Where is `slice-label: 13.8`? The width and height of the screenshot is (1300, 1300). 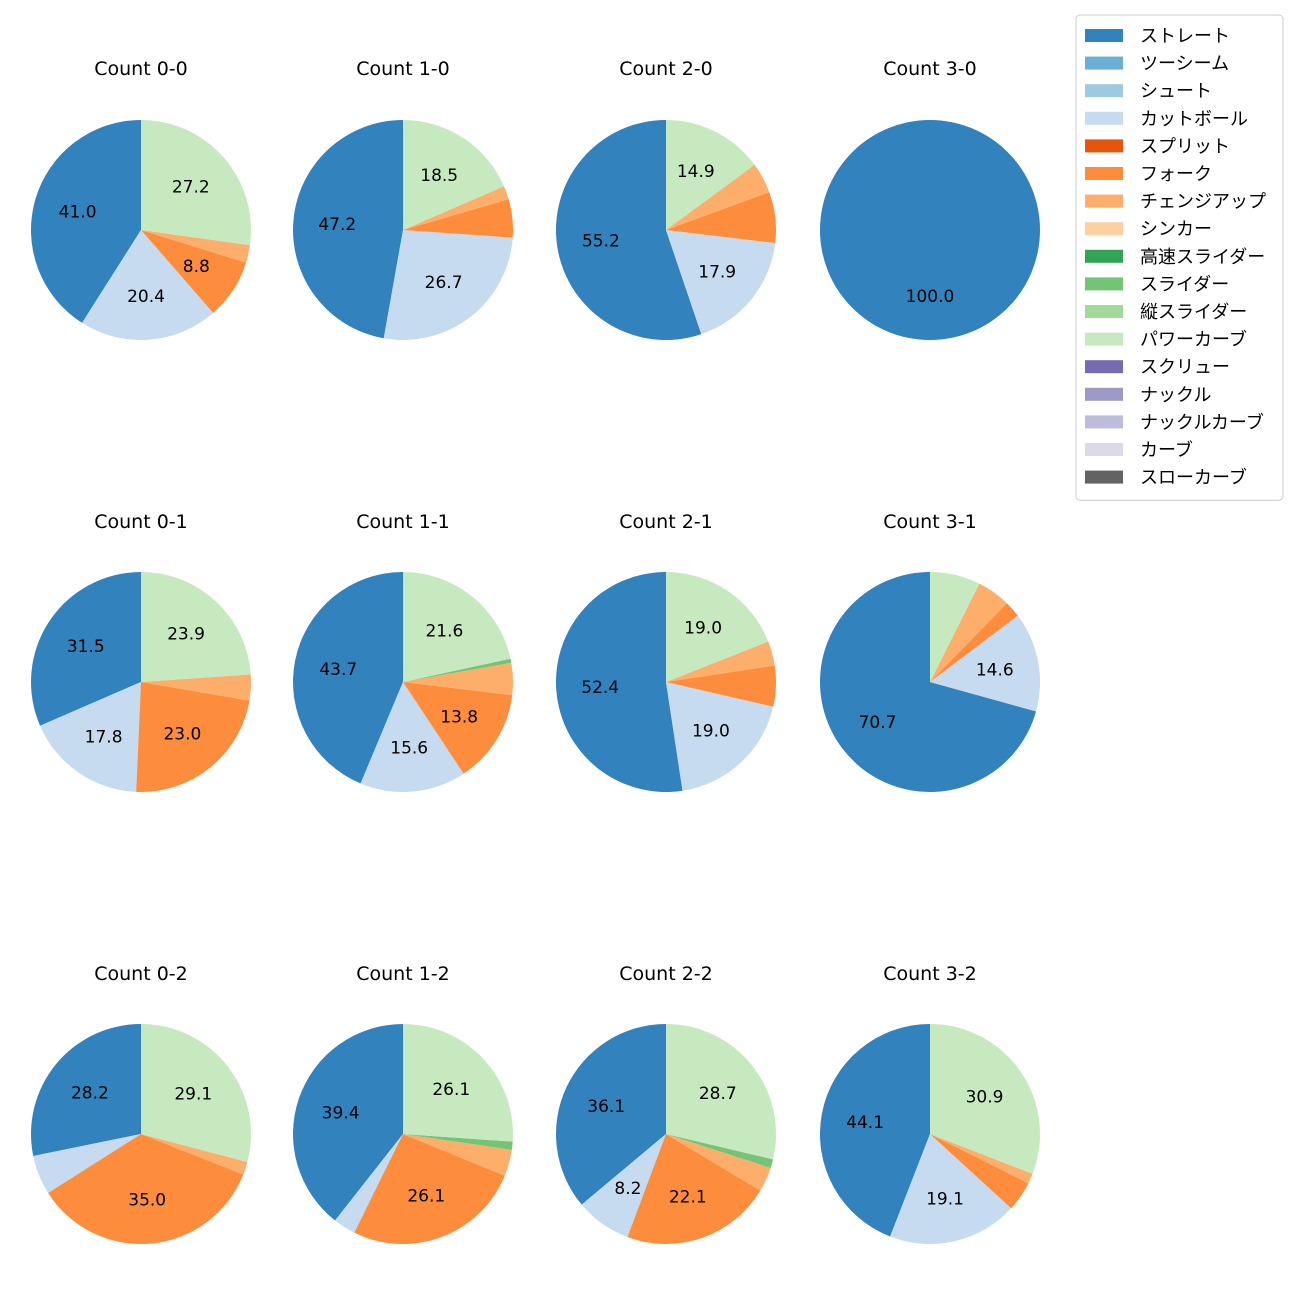
slice-label: 13.8 is located at coordinates (459, 718).